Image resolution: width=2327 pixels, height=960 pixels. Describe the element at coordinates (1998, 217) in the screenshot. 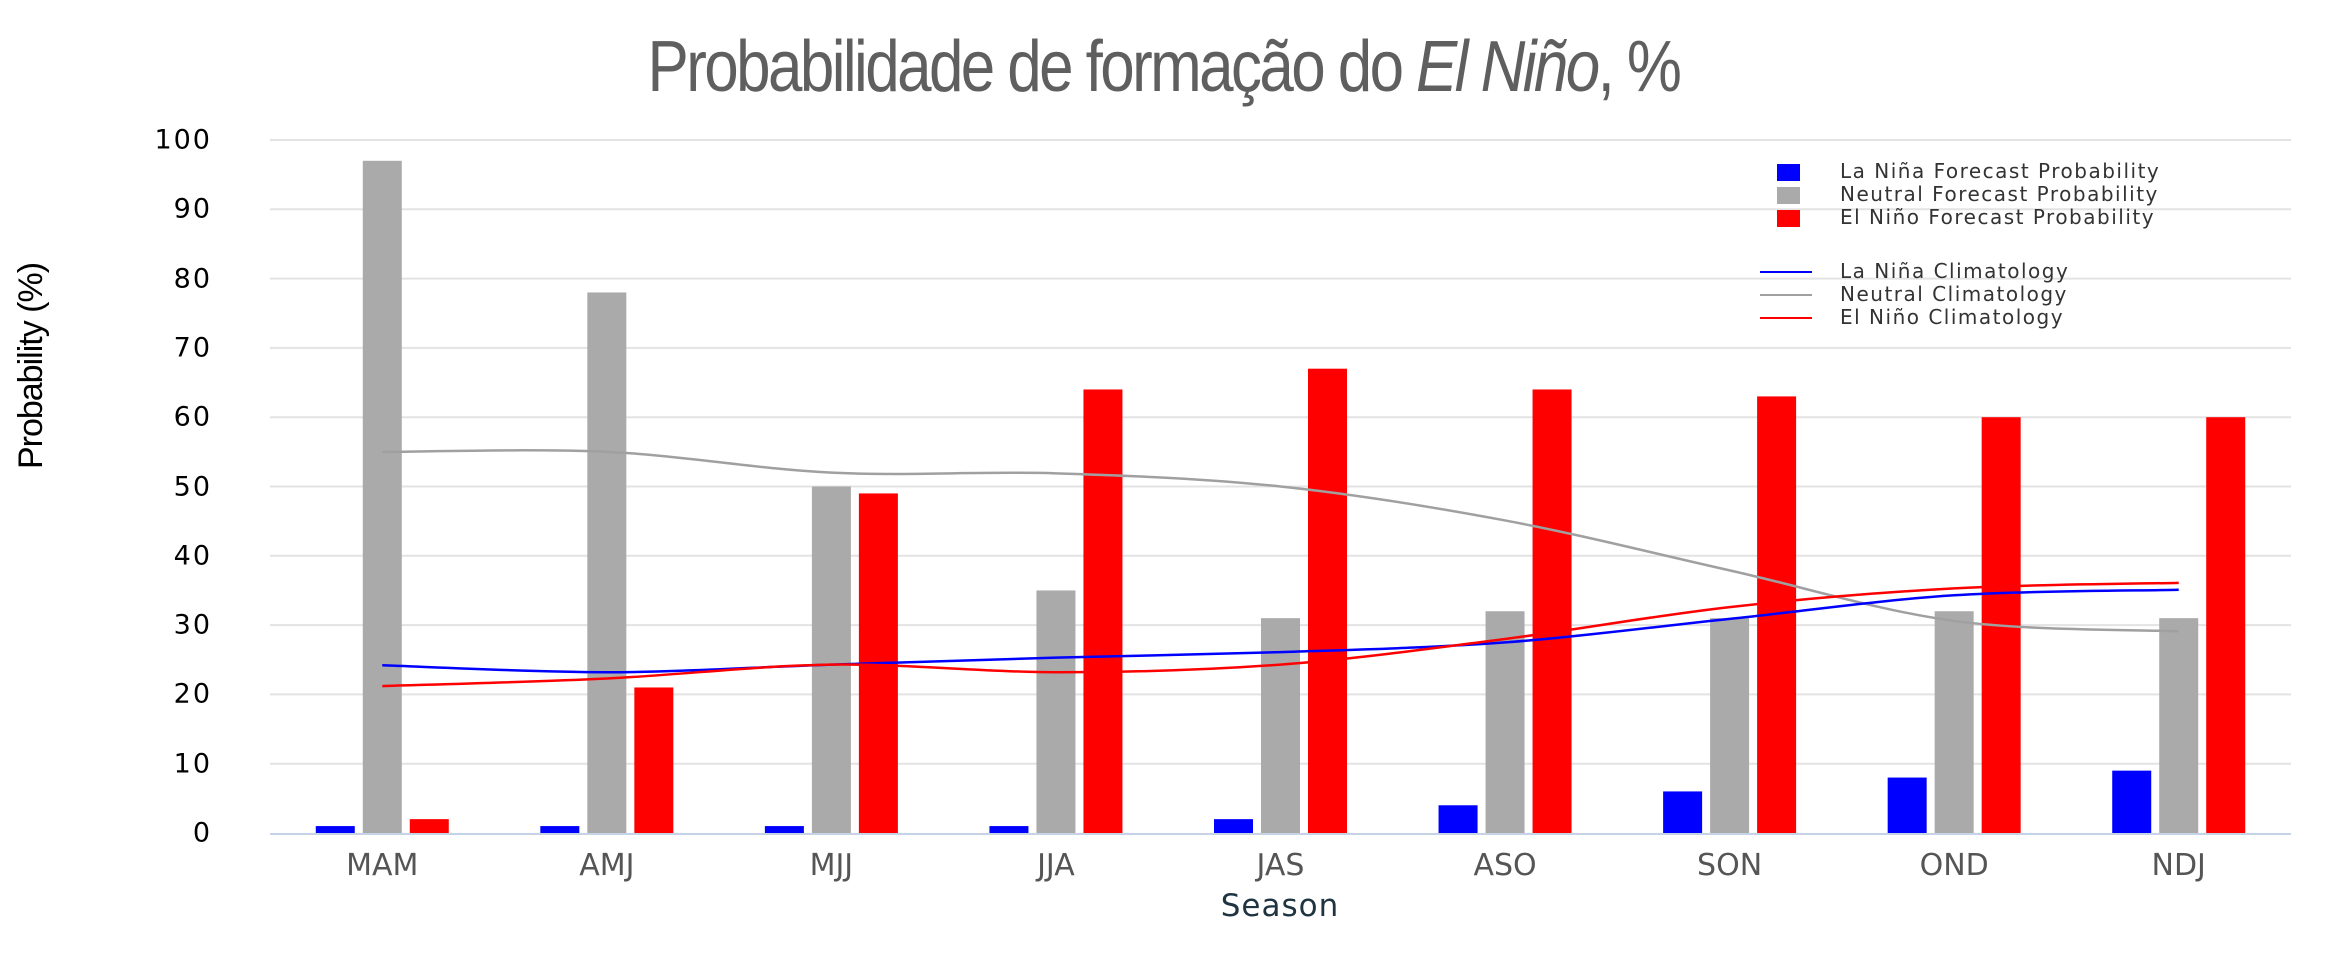

I see `legend-label: El Niño Forecast Probability` at that location.